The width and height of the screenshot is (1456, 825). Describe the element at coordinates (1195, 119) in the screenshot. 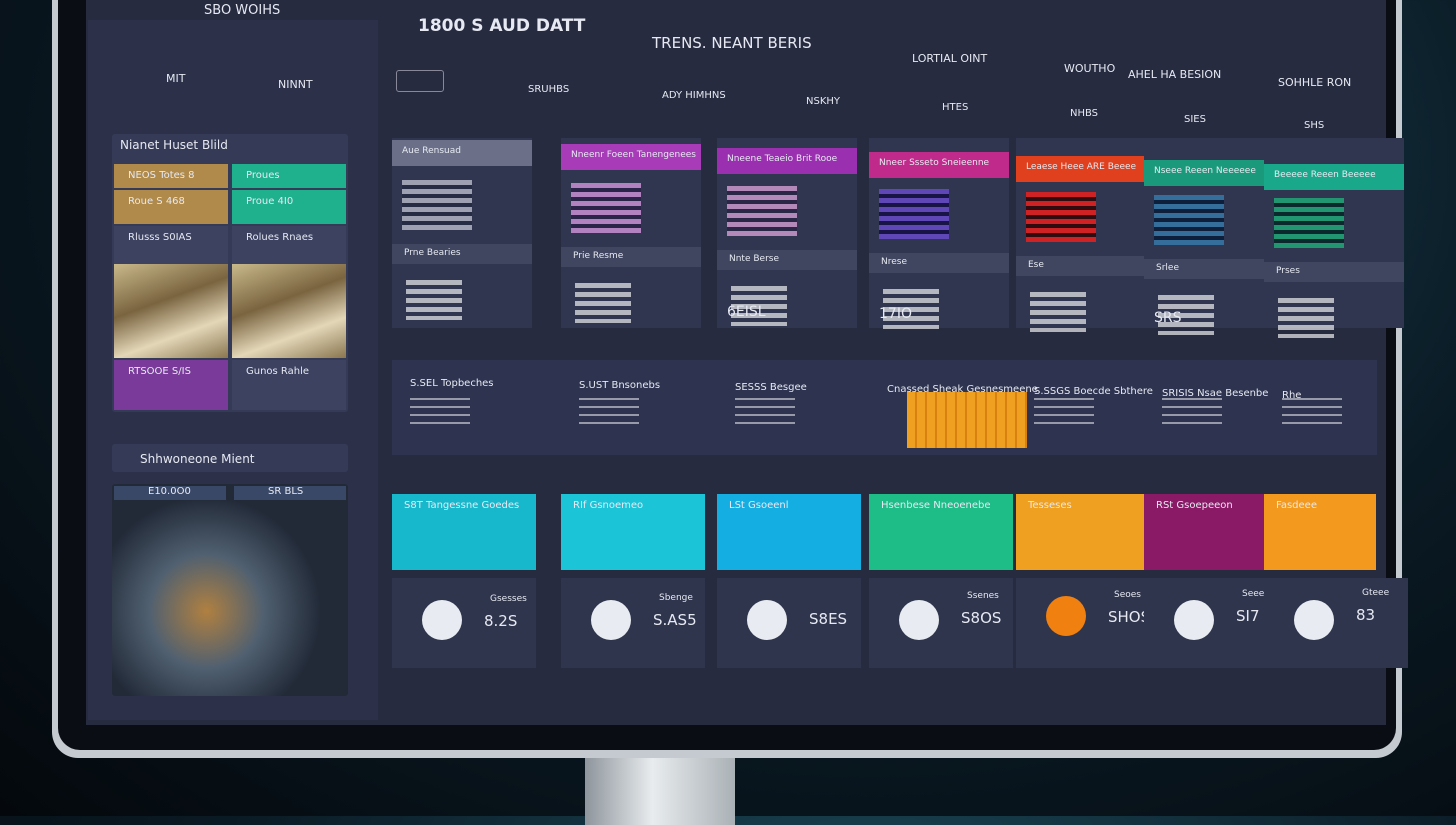

I see `toolbar-item: SIES` at that location.